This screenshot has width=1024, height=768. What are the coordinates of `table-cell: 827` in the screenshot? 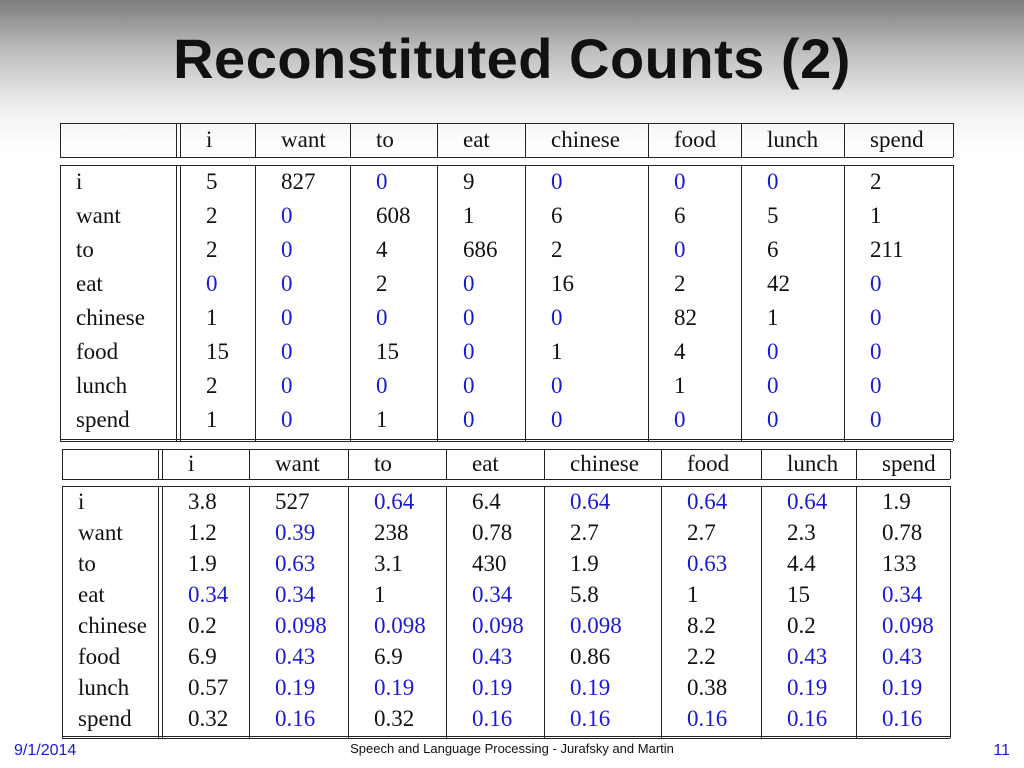 It's located at (298, 181).